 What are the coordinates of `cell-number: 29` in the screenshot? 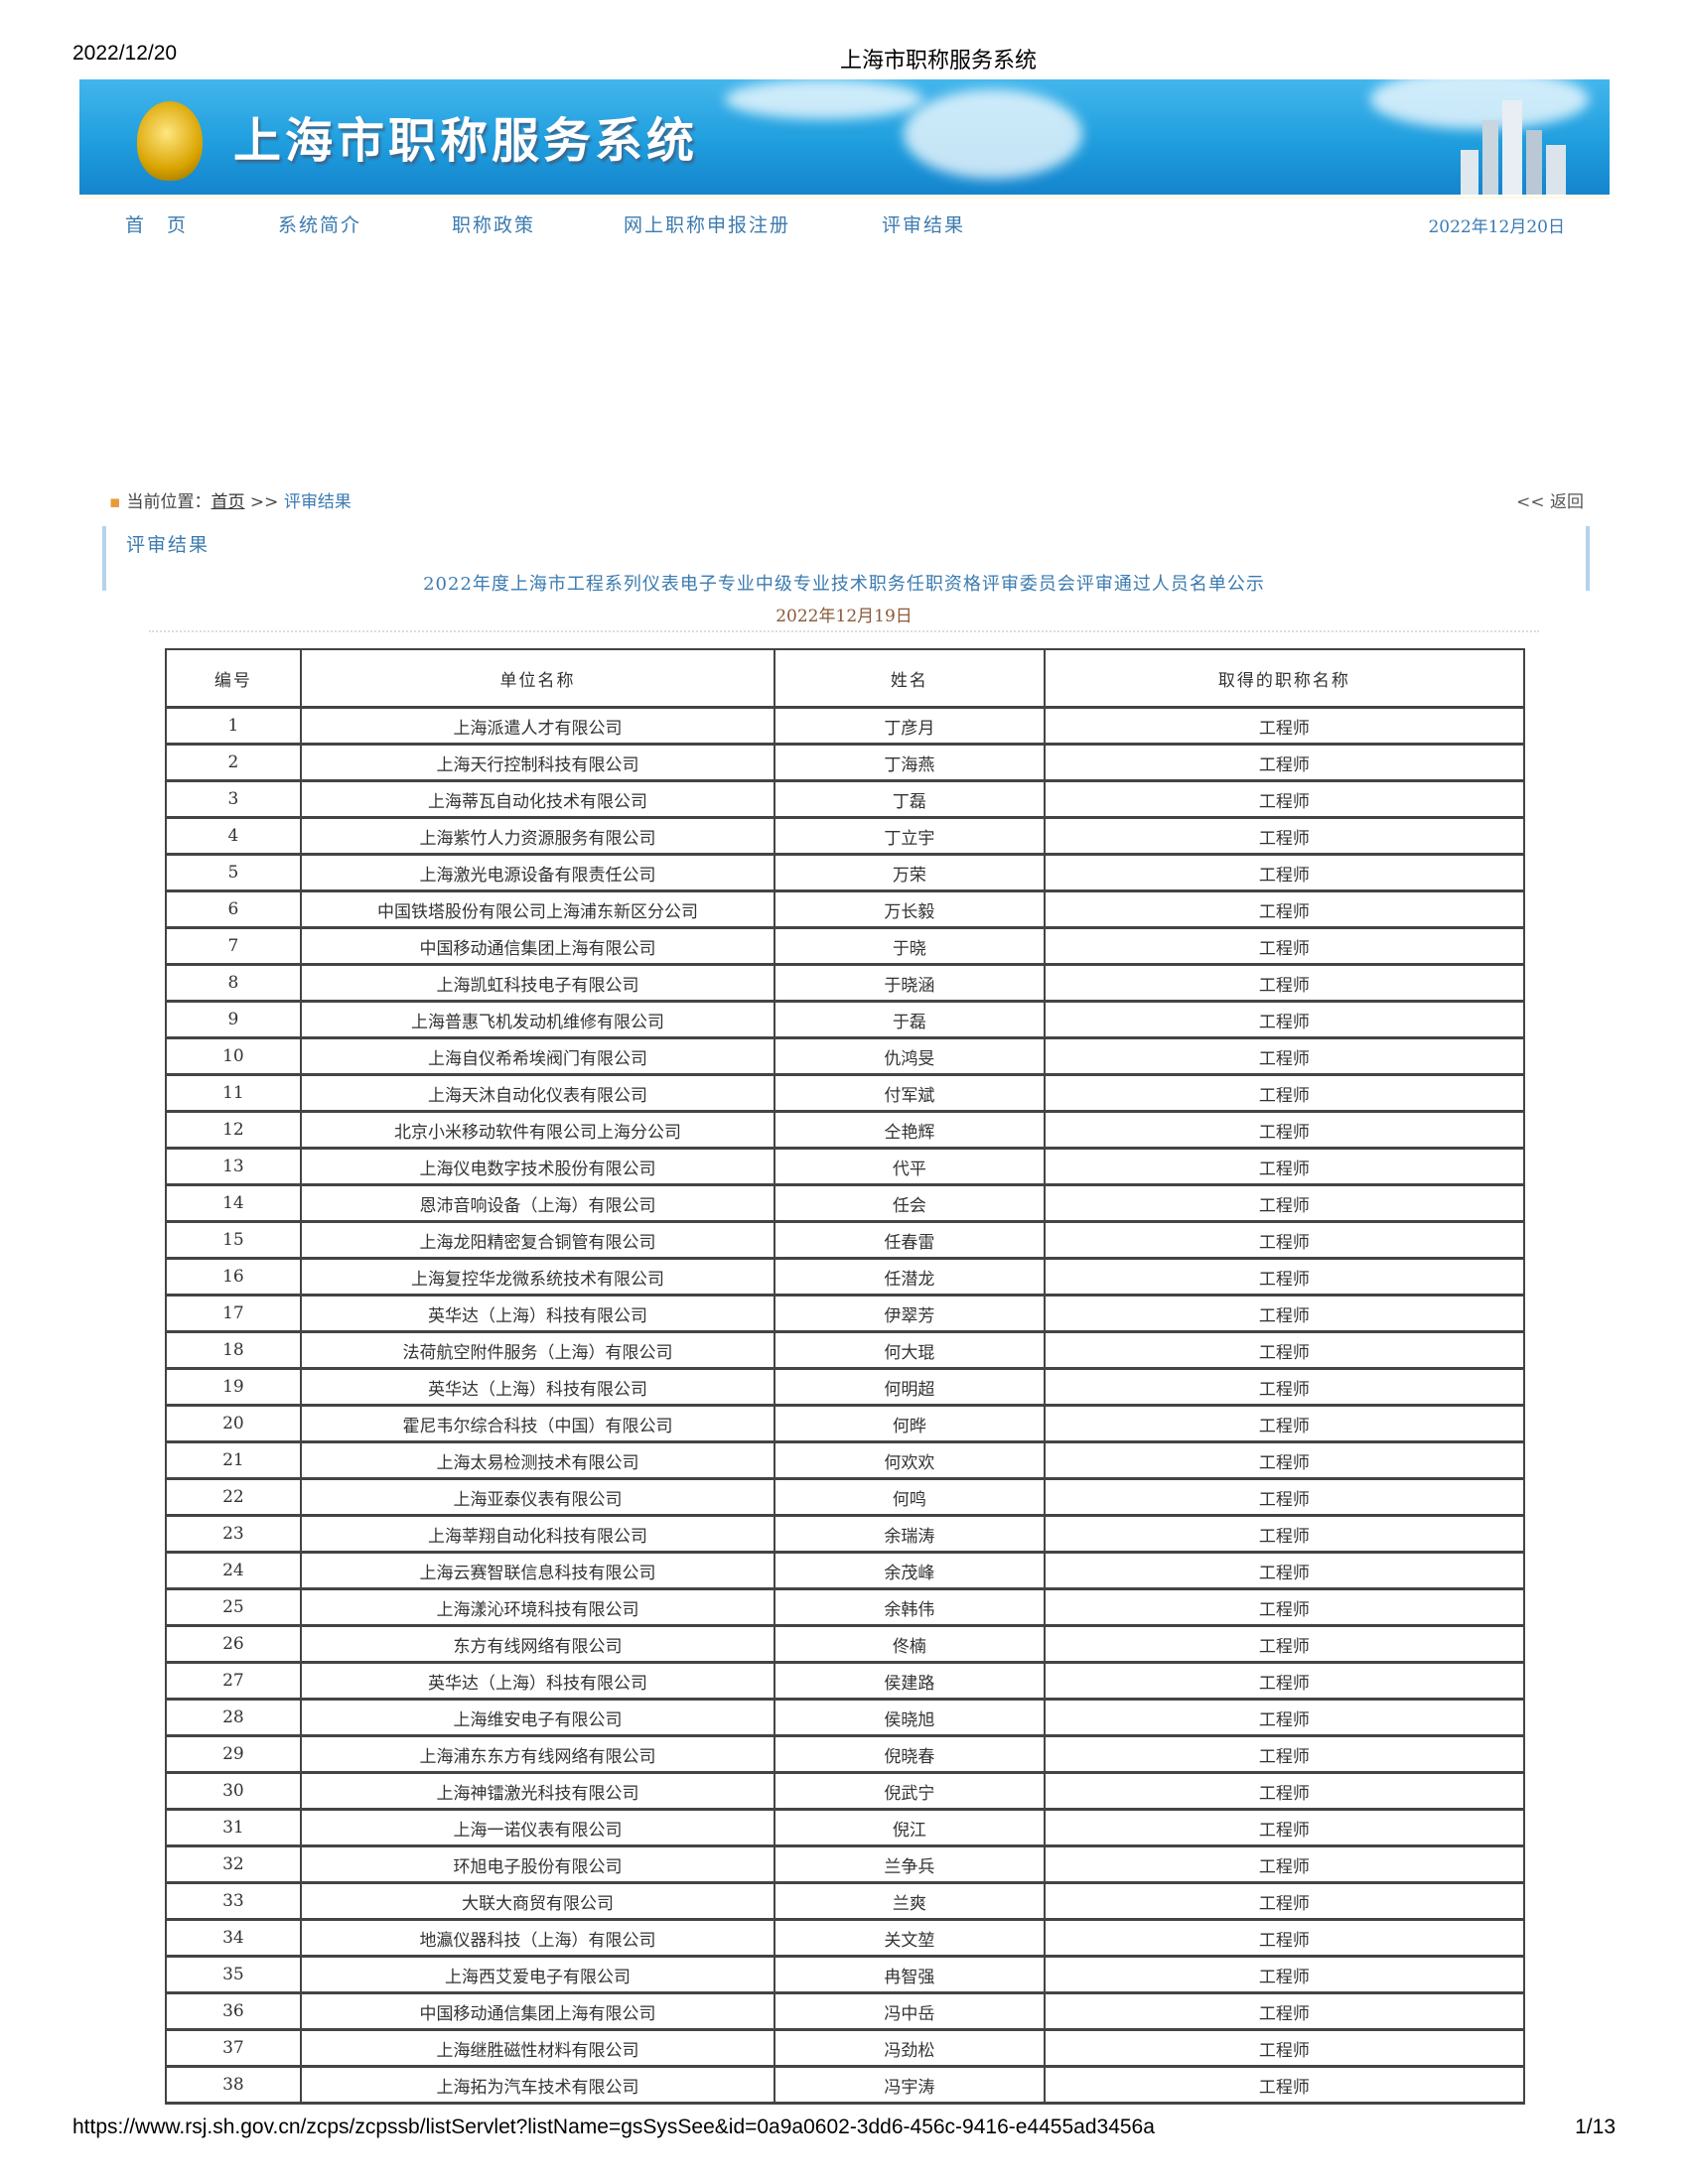 It's located at (233, 1754).